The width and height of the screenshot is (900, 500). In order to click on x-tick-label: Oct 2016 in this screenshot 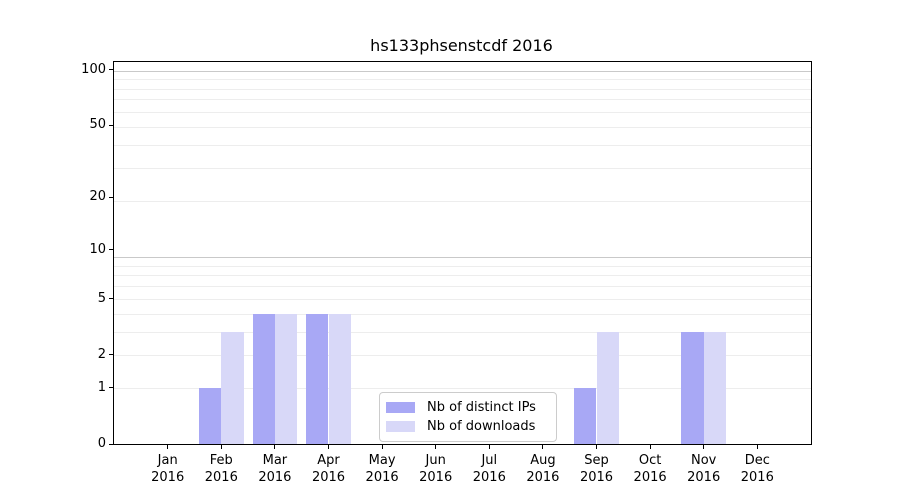, I will do `click(650, 469)`.